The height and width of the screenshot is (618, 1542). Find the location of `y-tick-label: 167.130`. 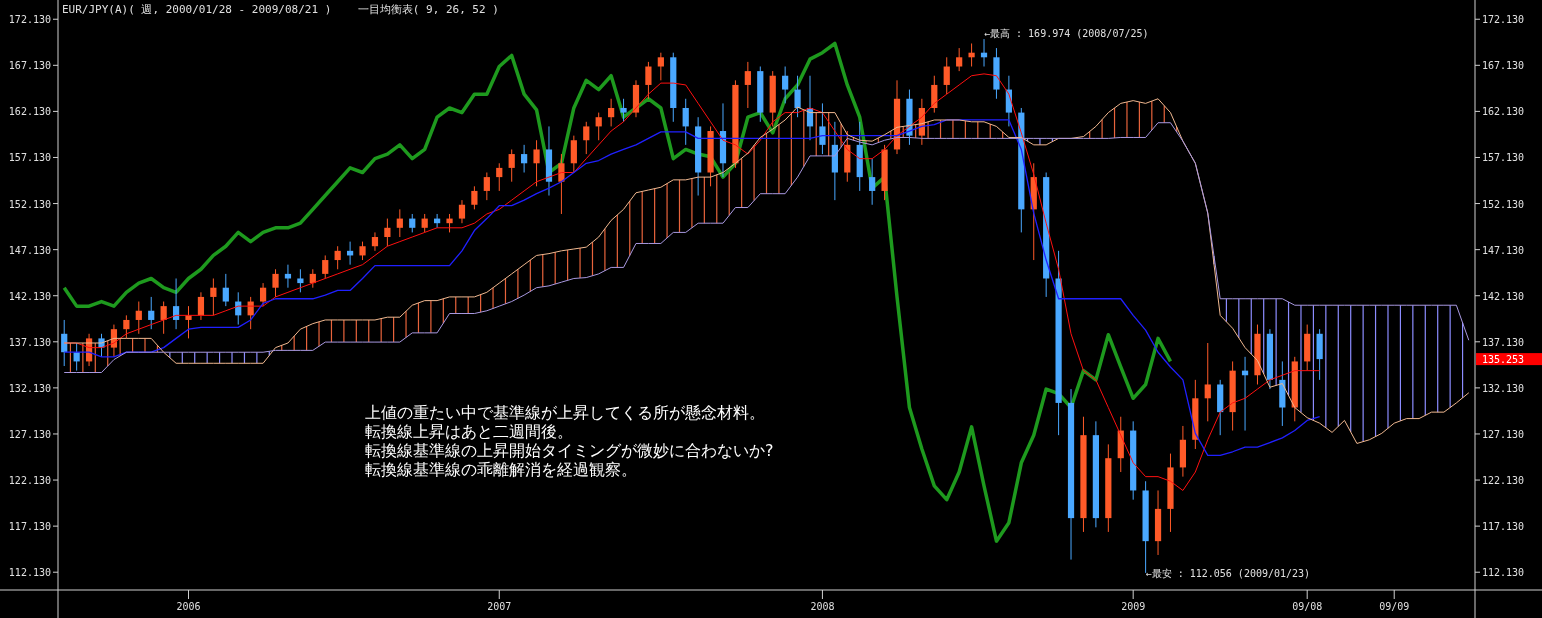

y-tick-label: 167.130 is located at coordinates (29, 66).